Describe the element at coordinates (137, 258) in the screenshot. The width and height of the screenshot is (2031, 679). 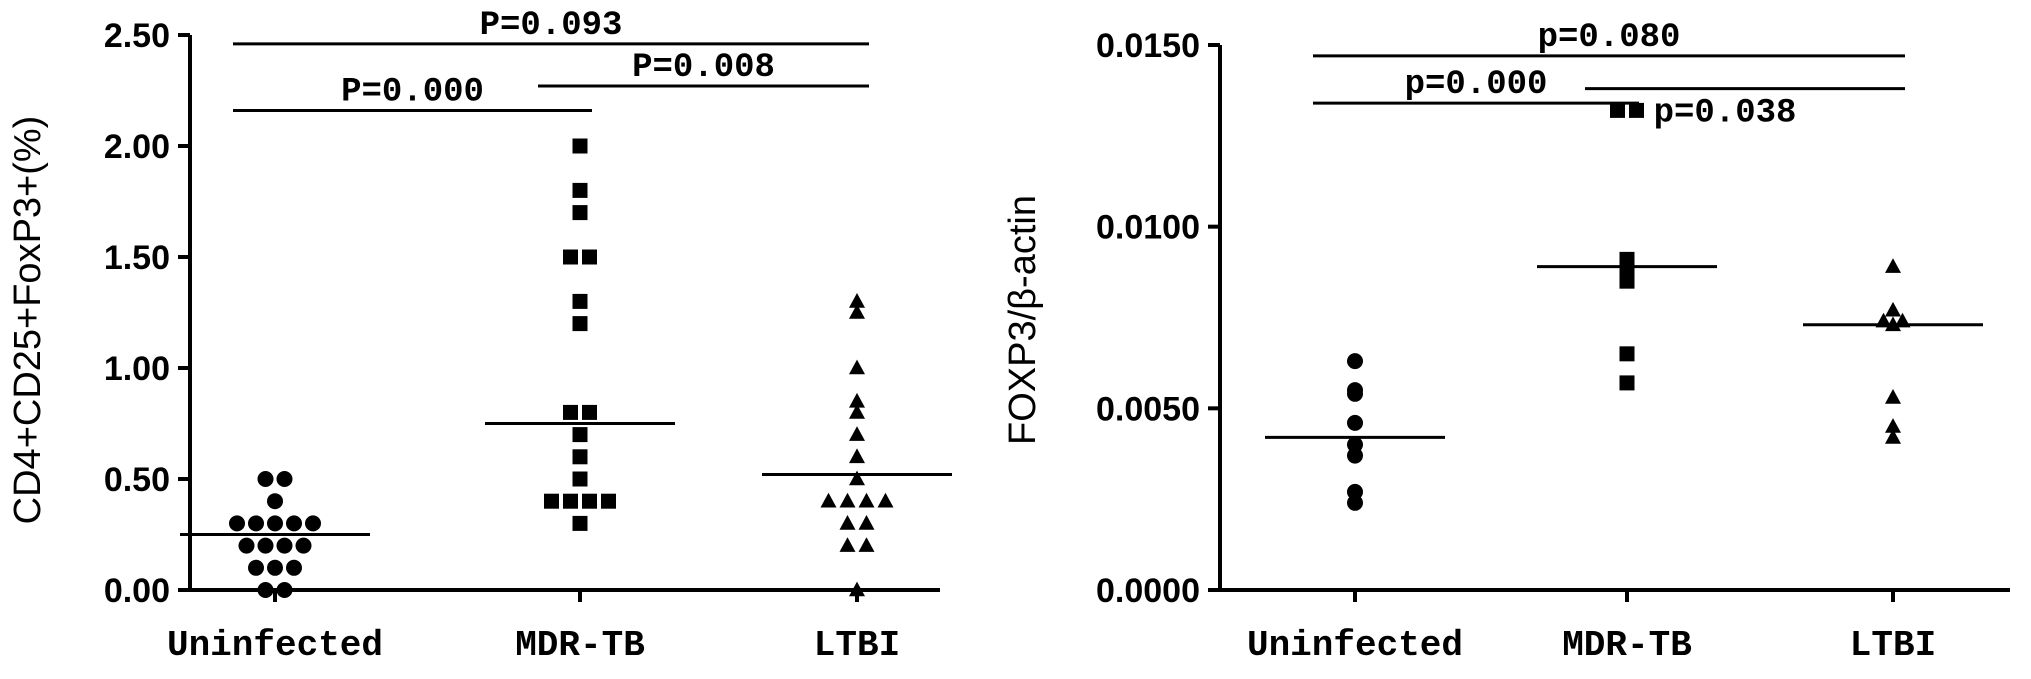
I see `y-tick-label: 1.50` at that location.